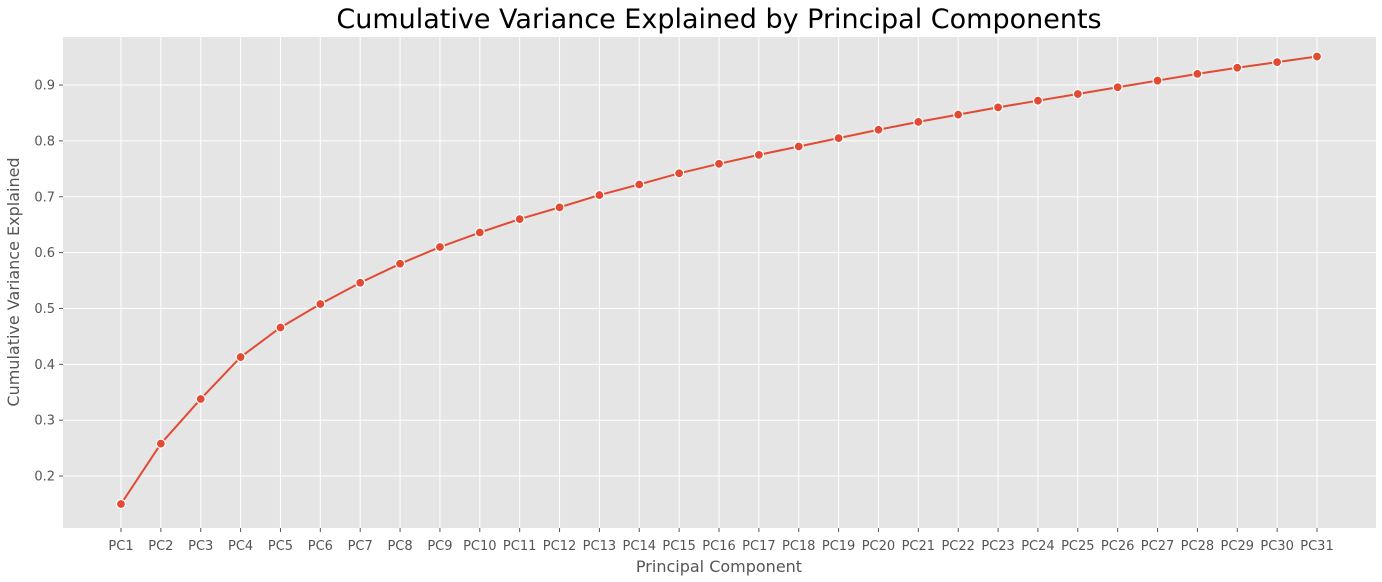  I want to click on y-axis-ticks: 0.2 0.3 0.4 0.5 0.6 0.7 0.8 0.9, so click(44, 282).